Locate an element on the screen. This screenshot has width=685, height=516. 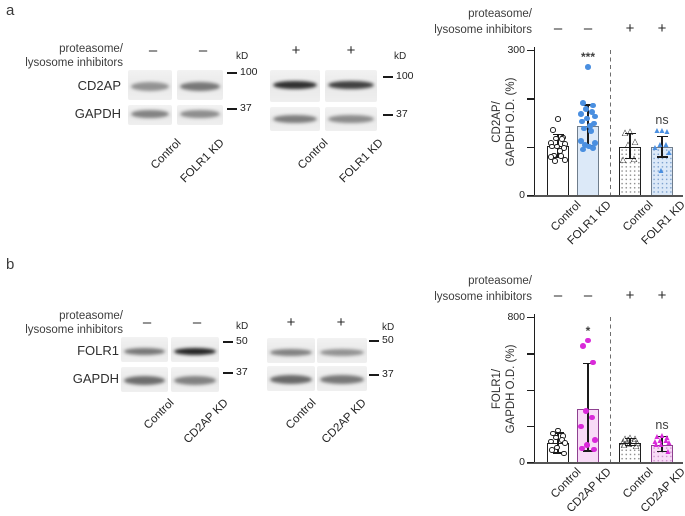
panel-a-treatment-header: proteasome/ lysosome inhibitors is located at coordinates (65, 56).